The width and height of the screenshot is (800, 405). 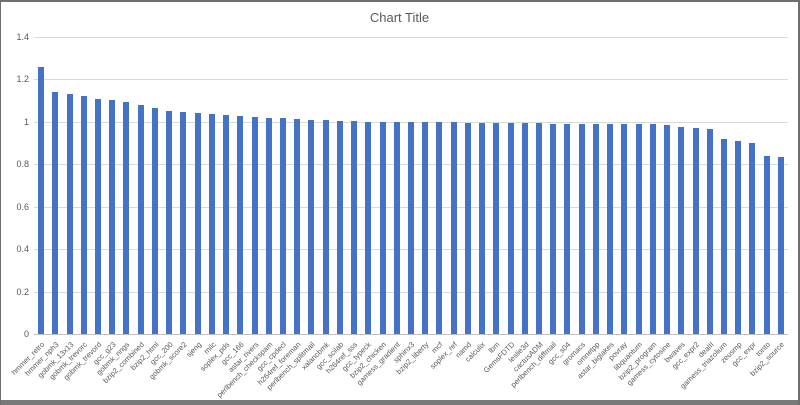 What do you see at coordinates (22, 207) in the screenshot?
I see `y-tick-label: 0.6` at bounding box center [22, 207].